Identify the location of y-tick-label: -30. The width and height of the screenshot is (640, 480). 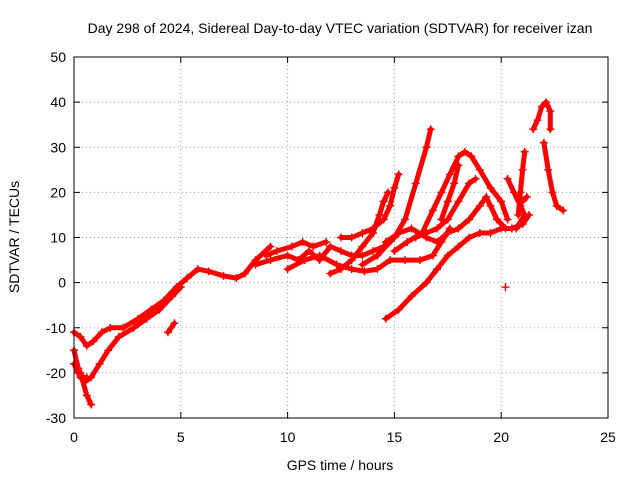
(56, 418).